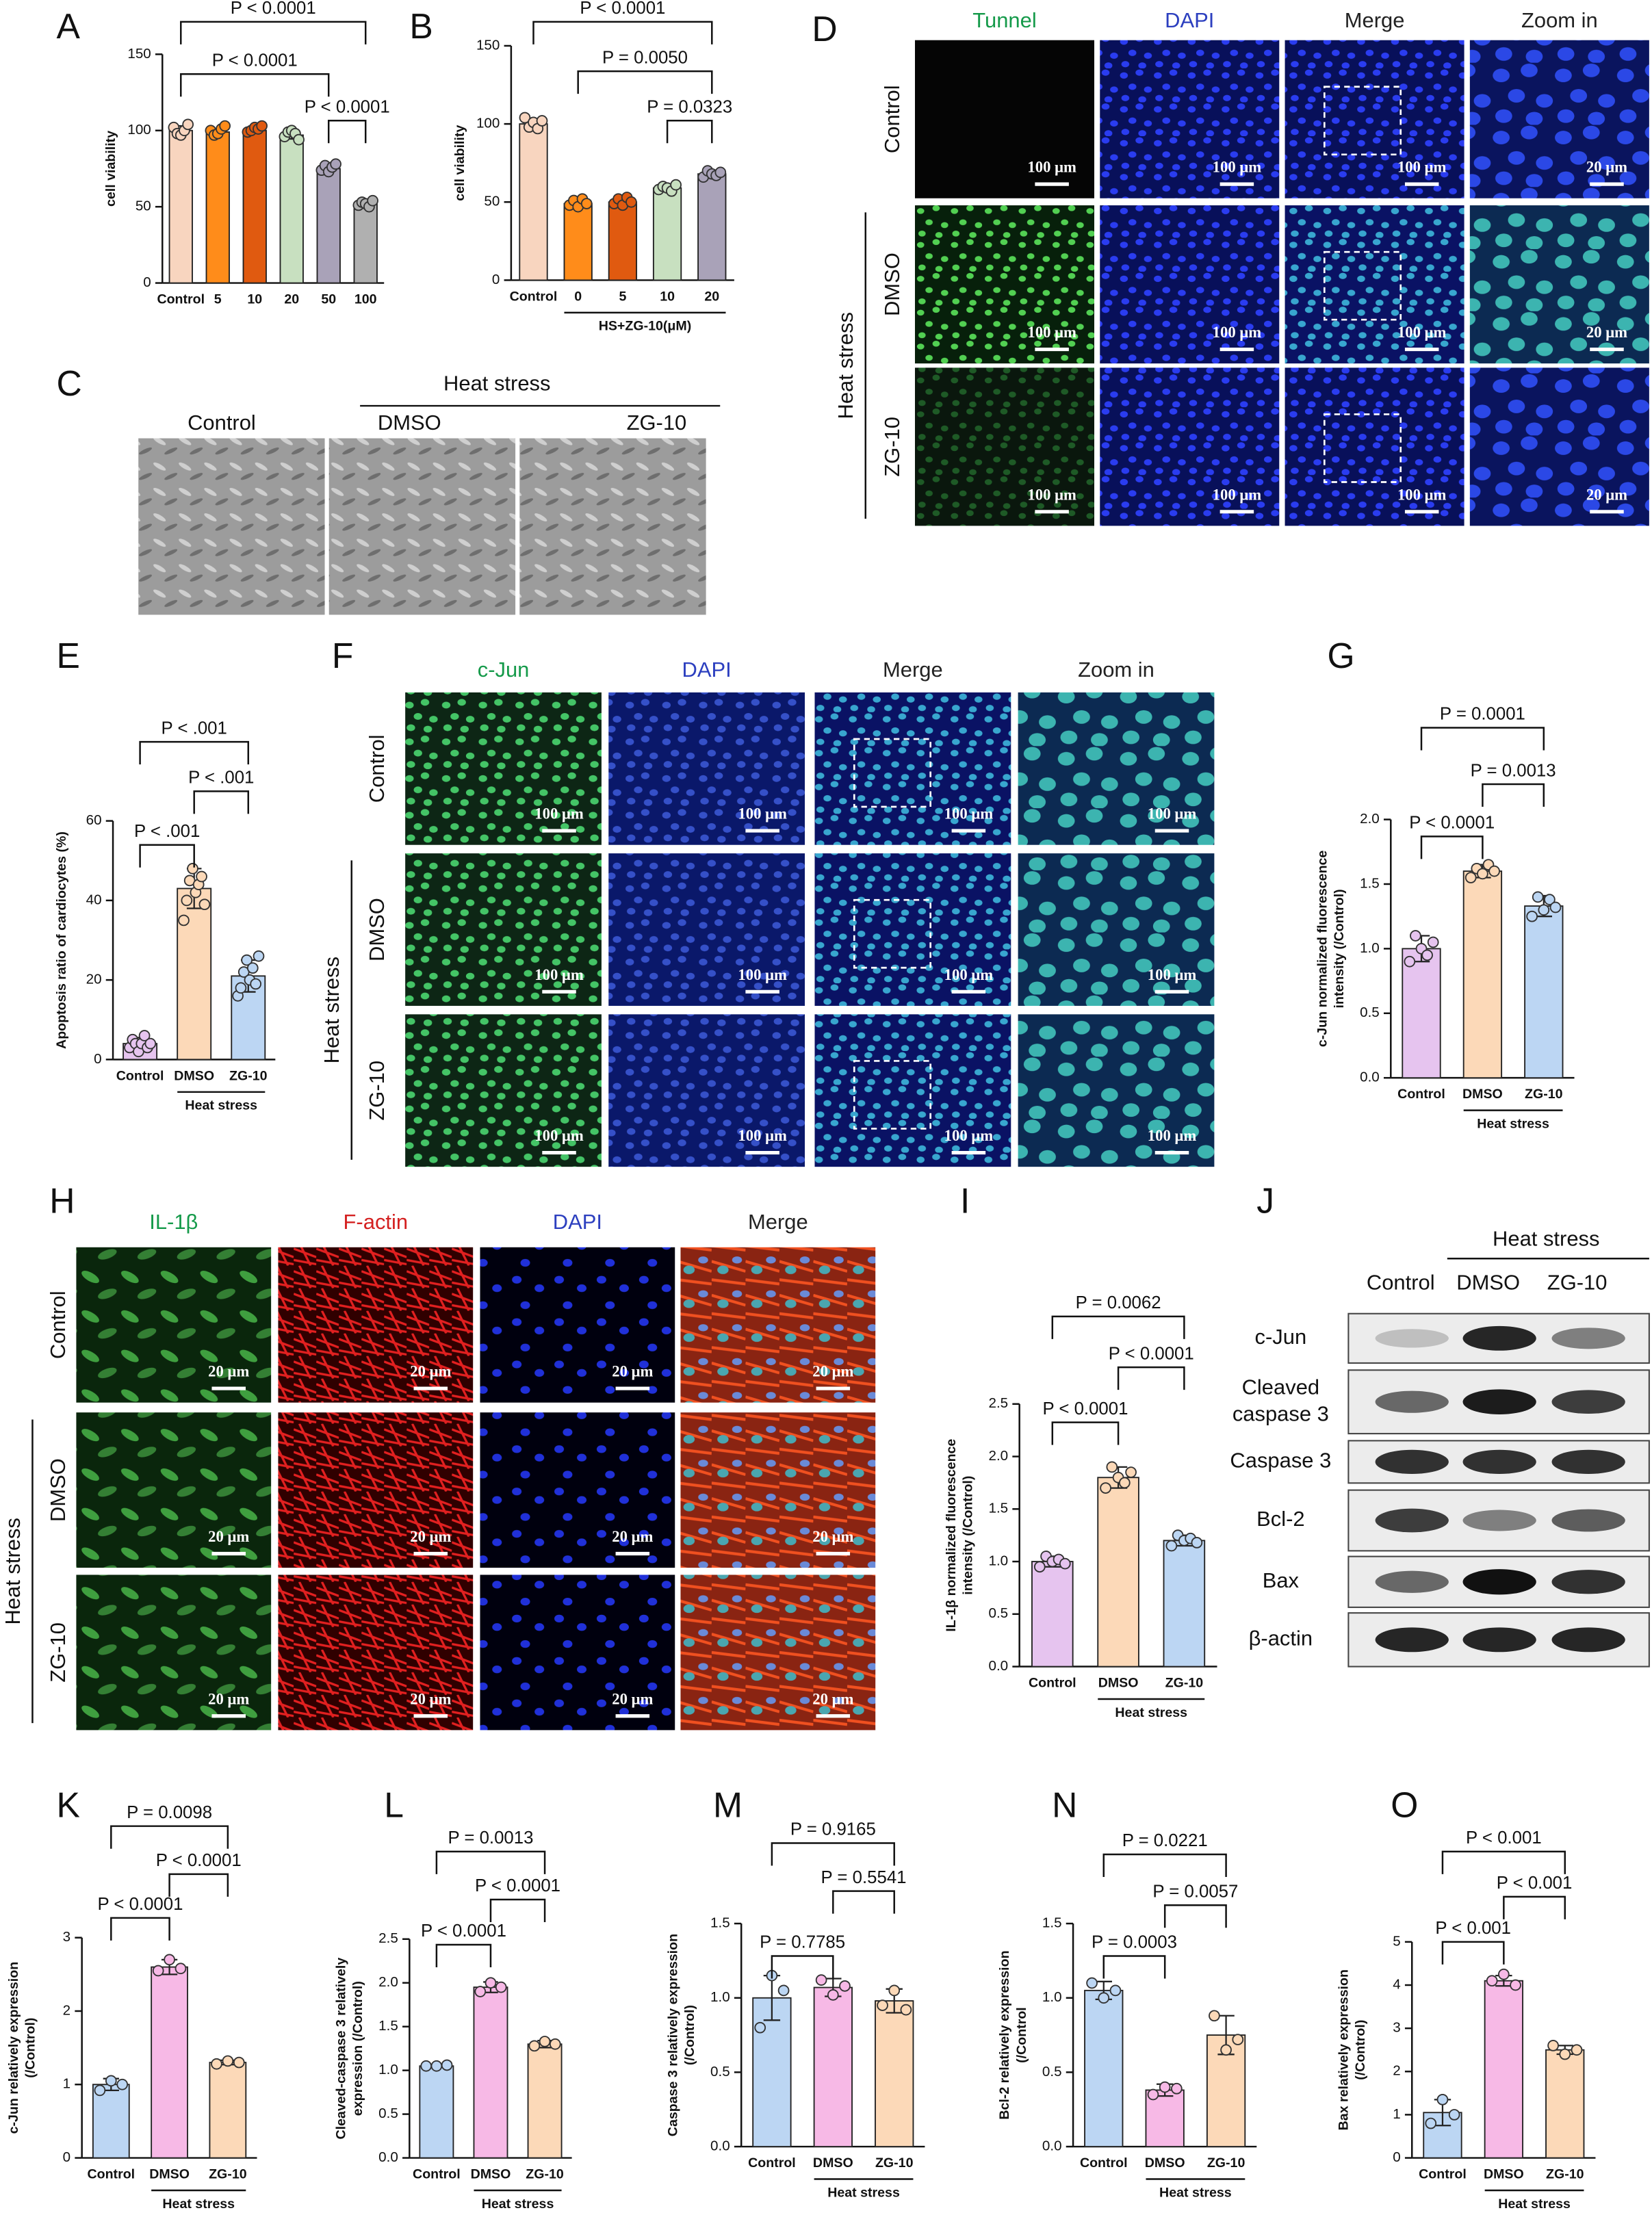 The height and width of the screenshot is (2215, 1652). What do you see at coordinates (140, 1075) in the screenshot?
I see `x-tick-label: Control` at bounding box center [140, 1075].